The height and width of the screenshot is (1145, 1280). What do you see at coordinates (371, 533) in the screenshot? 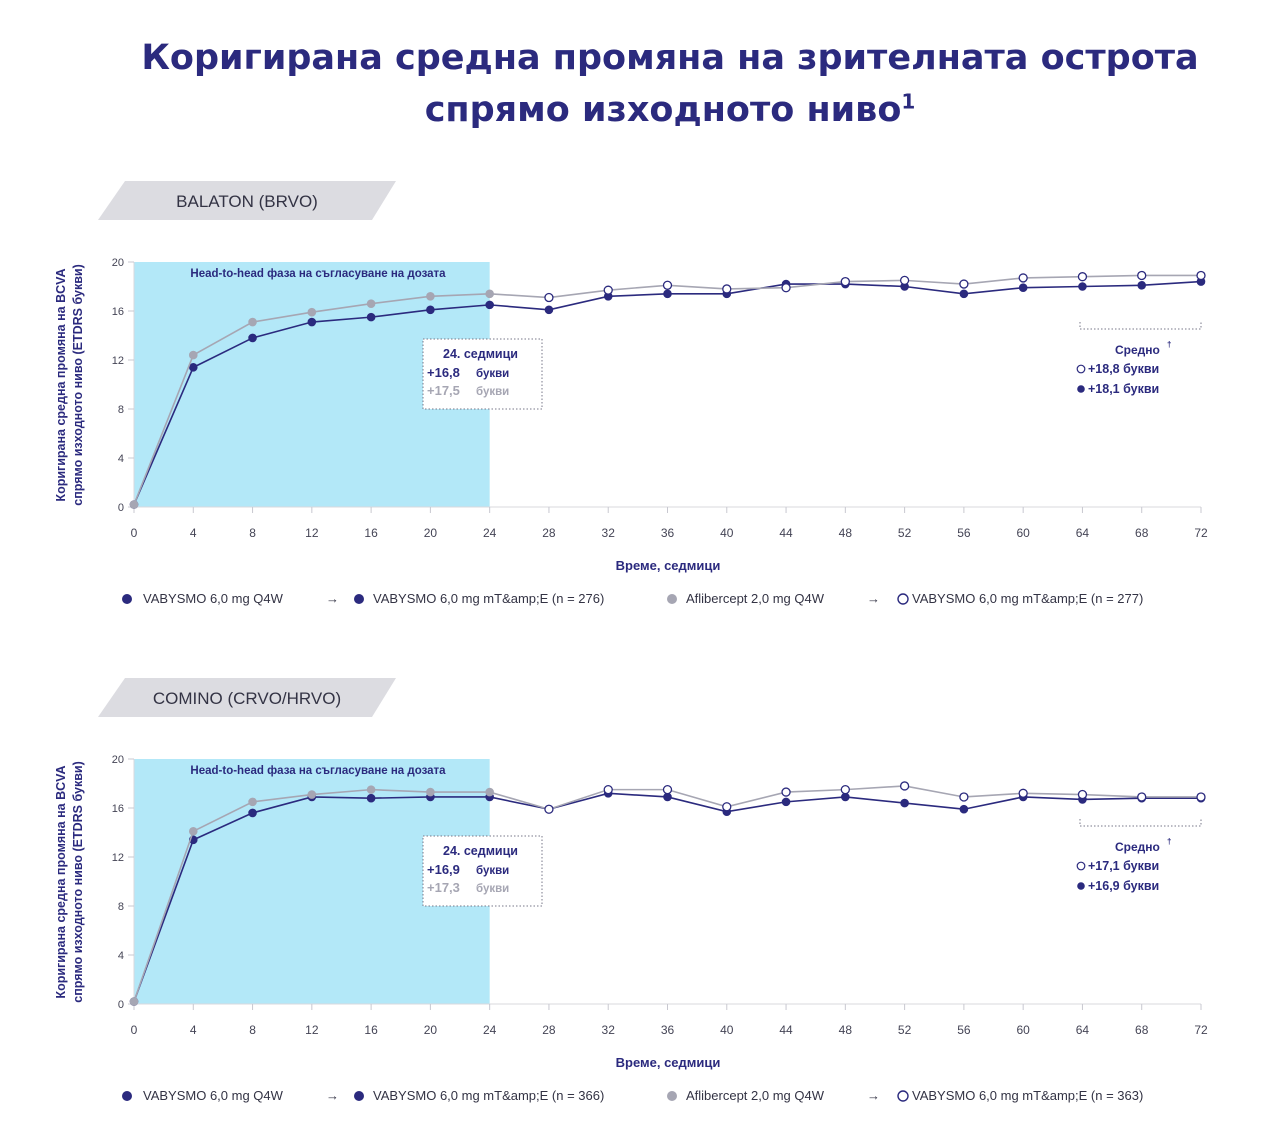
I see `x-tick-label: 16` at bounding box center [371, 533].